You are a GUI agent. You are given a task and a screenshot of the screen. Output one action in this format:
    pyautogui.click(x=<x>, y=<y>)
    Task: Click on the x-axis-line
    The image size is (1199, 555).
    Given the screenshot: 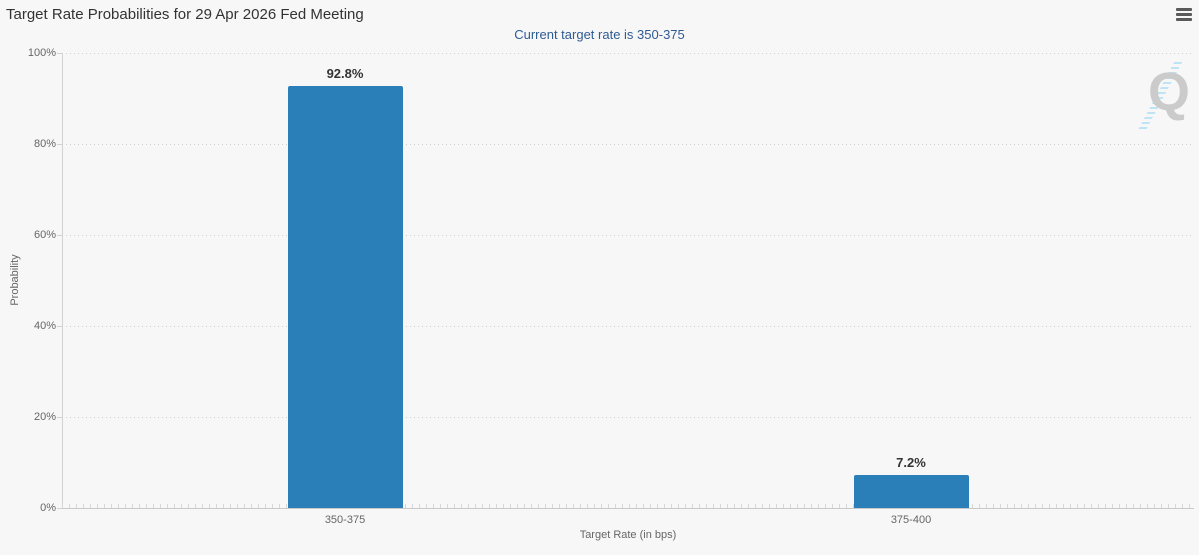 What is the action you would take?
    pyautogui.click(x=628, y=508)
    